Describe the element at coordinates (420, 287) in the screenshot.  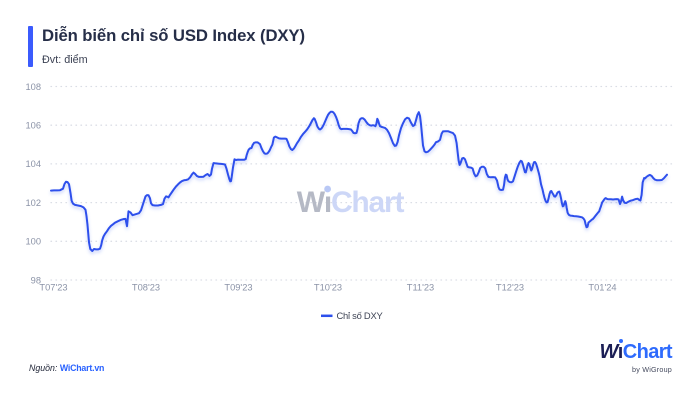
I see `x-tick-T11'23: T11'23` at that location.